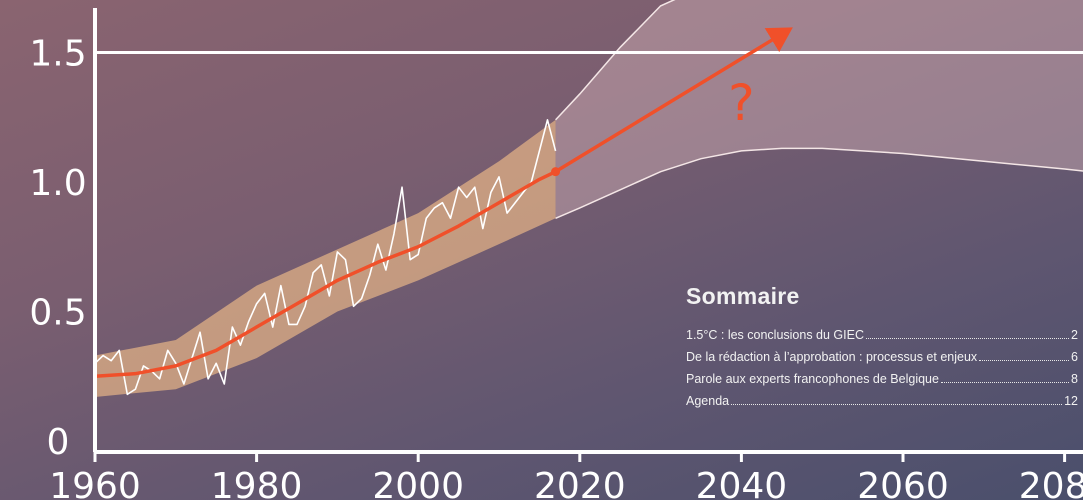 This screenshot has height=500, width=1083. I want to click on projection-lower-bound, so click(819, 183).